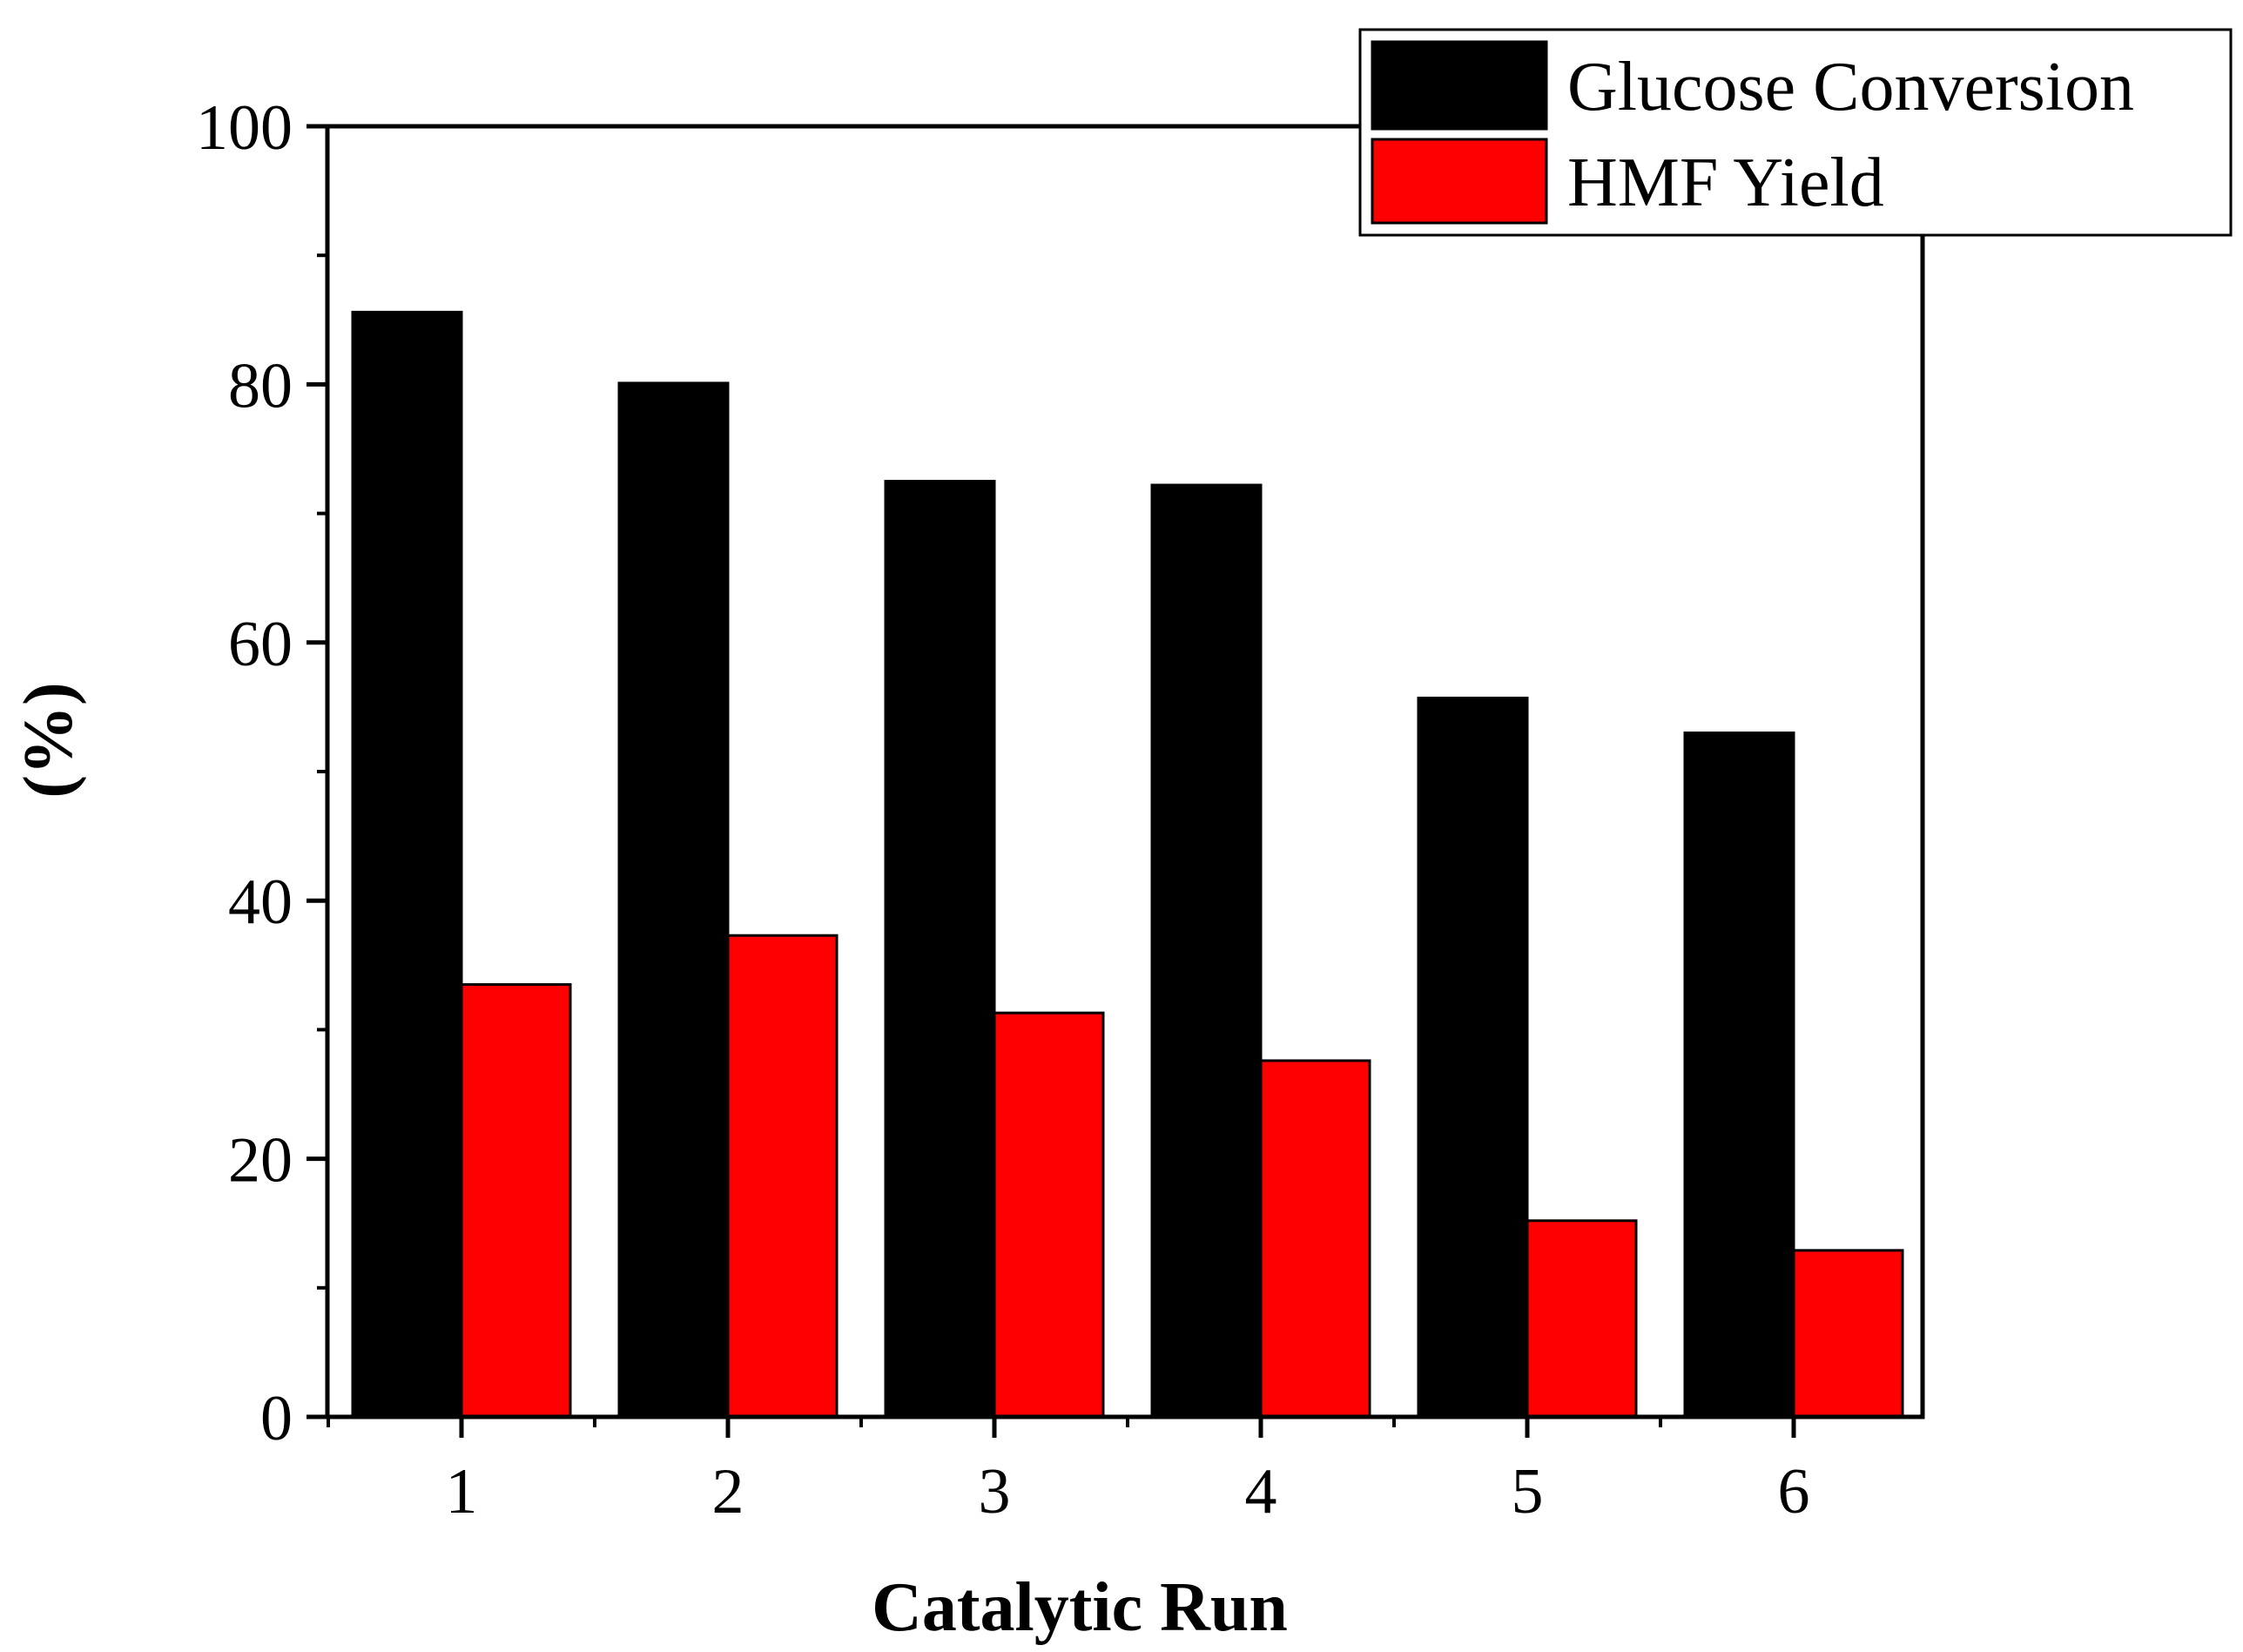 The image size is (2243, 1652). I want to click on x-tick-label: 4, so click(1261, 1491).